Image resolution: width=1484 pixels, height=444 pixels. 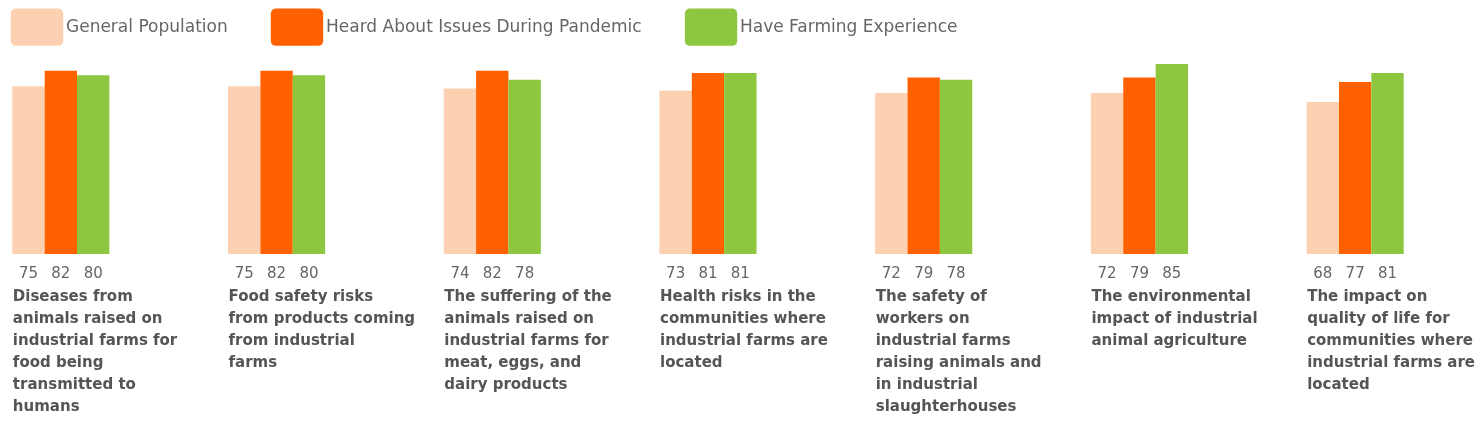 What do you see at coordinates (1172, 273) in the screenshot?
I see `data-label: 85` at bounding box center [1172, 273].